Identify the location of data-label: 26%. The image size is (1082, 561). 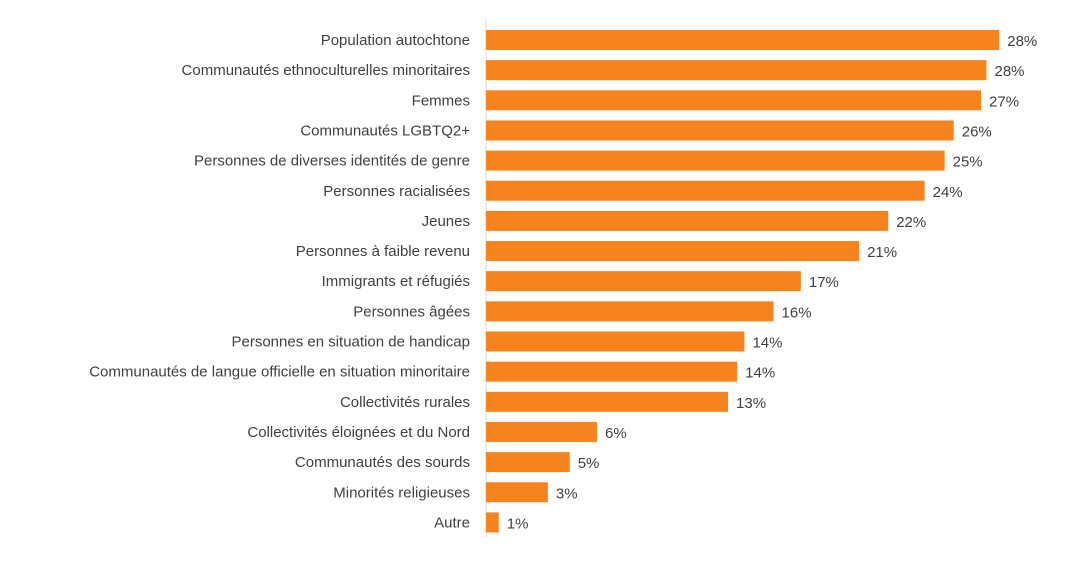
(977, 131).